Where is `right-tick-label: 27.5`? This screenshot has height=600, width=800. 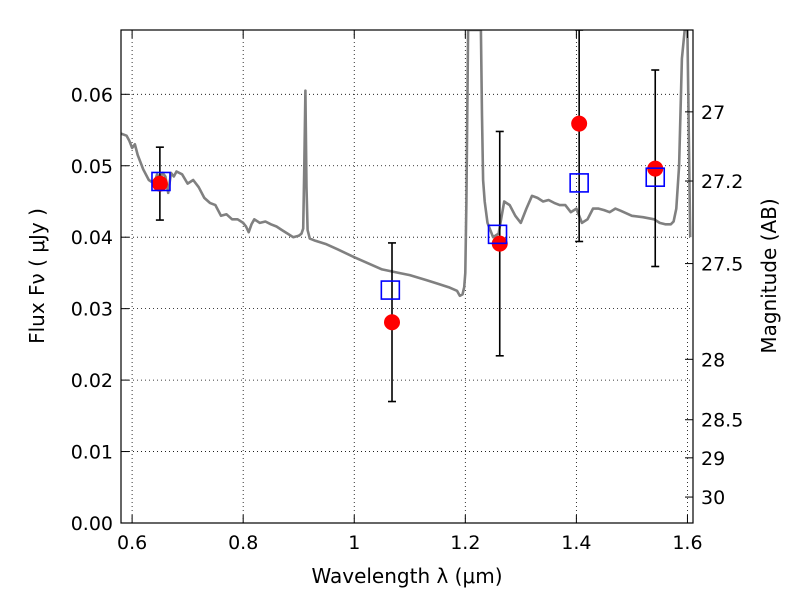
right-tick-label: 27.5 is located at coordinates (722, 265).